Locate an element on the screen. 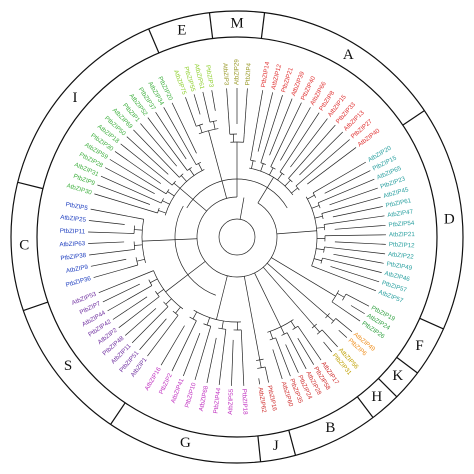 Image resolution: width=474 pixels, height=474 pixels. leaf-label: AtbZIP25 is located at coordinates (73, 219).